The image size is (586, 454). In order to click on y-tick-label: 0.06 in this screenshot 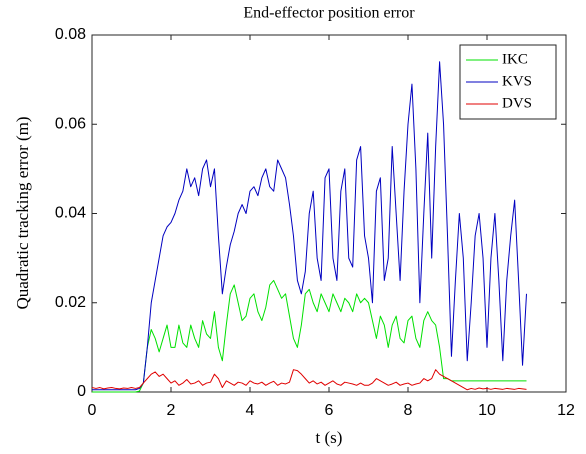, I will do `click(70, 123)`.